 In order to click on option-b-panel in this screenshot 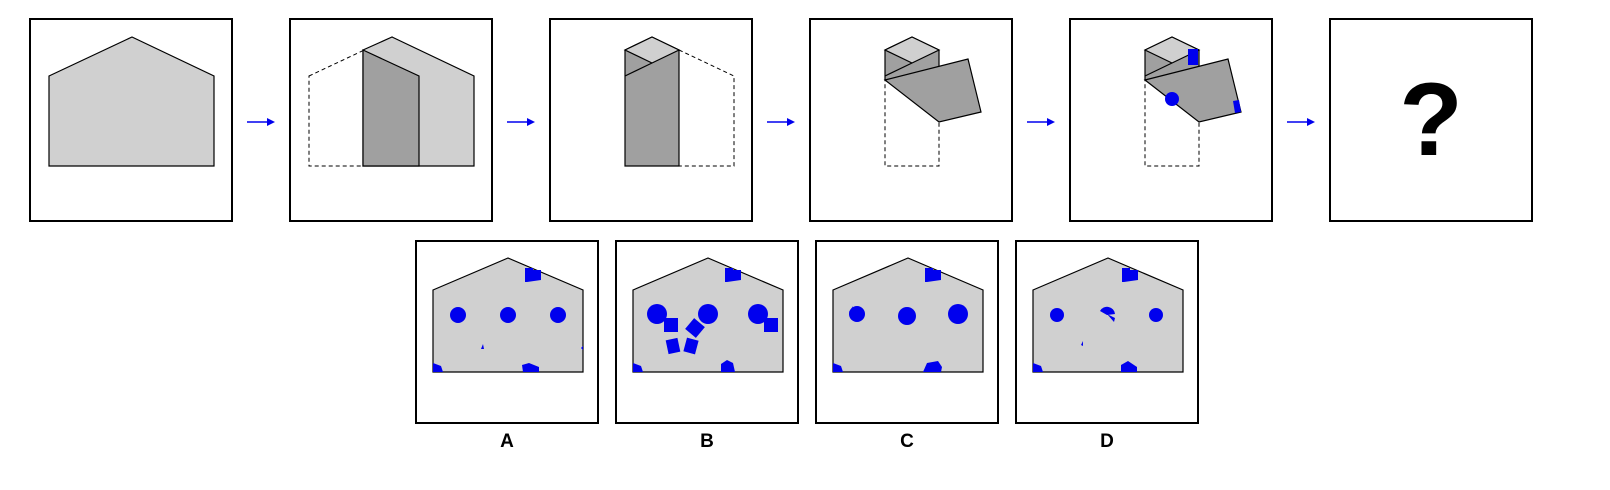, I will do `click(707, 332)`.